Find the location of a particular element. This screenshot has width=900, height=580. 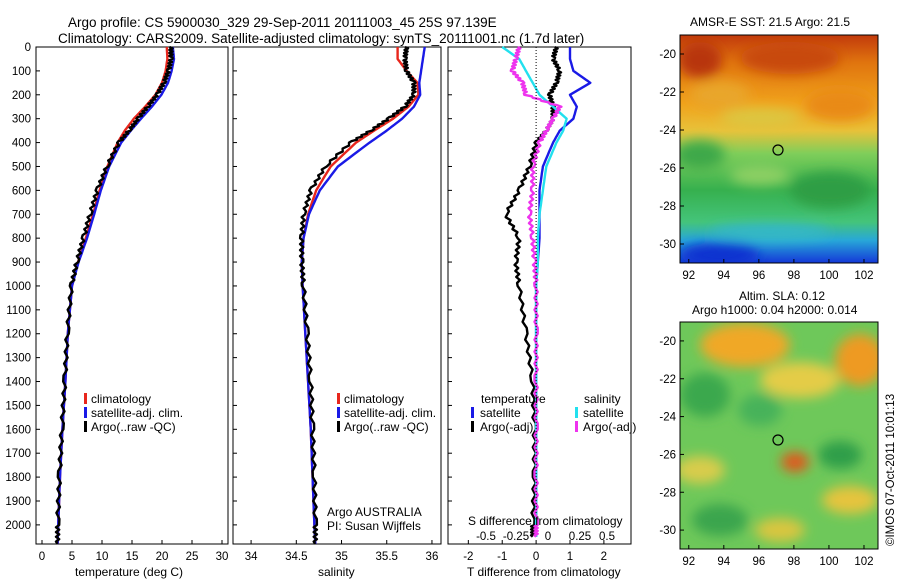

depth-tick-label: 600 is located at coordinates (21, 191).